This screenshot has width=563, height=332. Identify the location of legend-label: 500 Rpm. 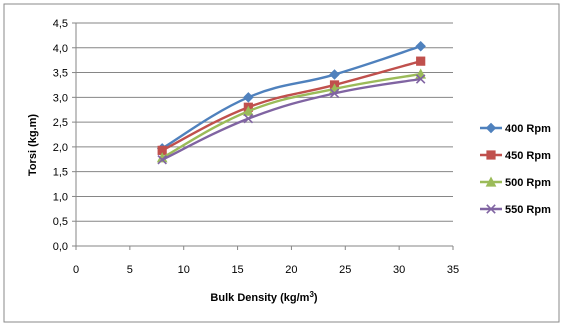
(528, 183).